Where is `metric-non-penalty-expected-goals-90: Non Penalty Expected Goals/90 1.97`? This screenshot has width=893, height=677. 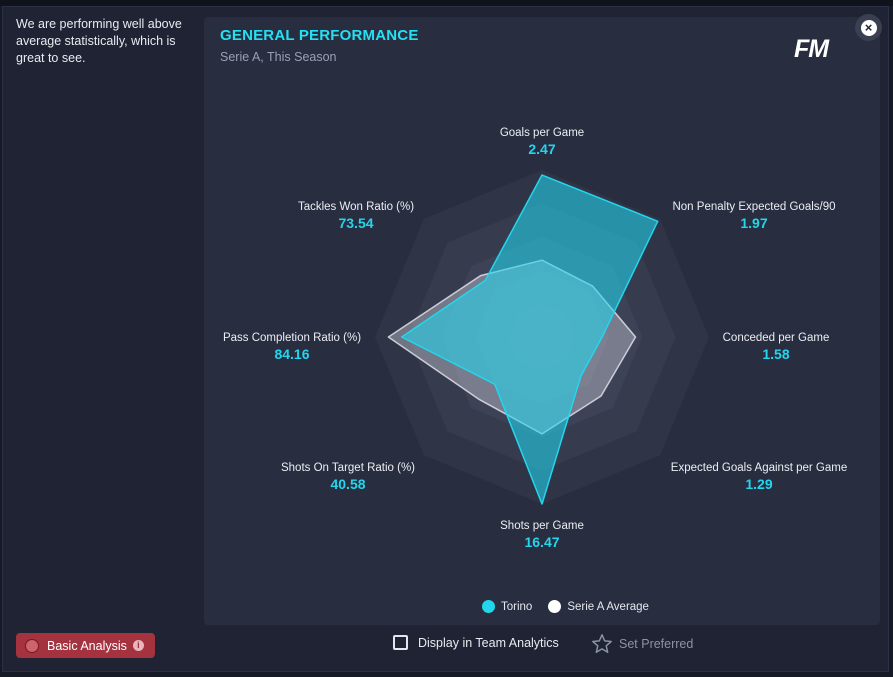
metric-non-penalty-expected-goals-90: Non Penalty Expected Goals/90 1.97 is located at coordinates (753, 216).